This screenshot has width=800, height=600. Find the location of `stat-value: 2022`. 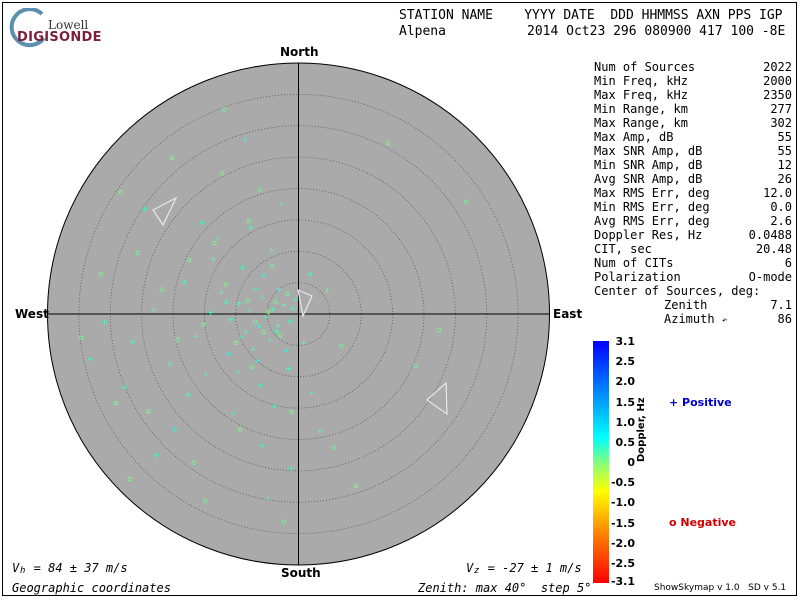

stat-value: 2022 is located at coordinates (777, 67).